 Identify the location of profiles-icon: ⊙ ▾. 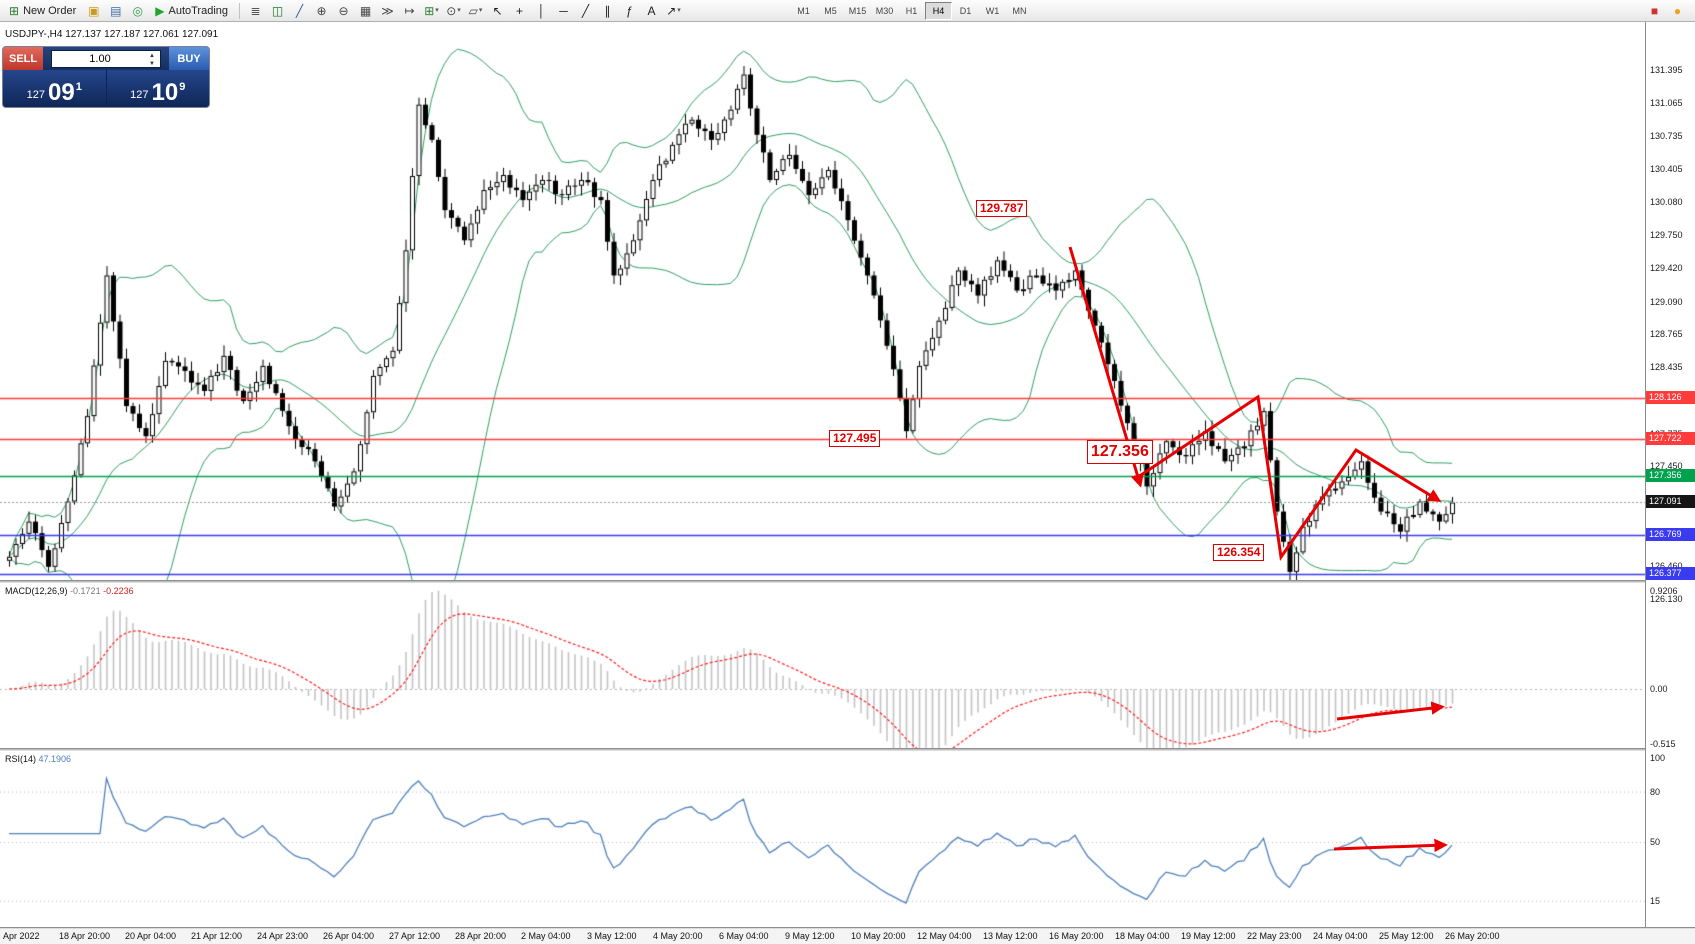
(453, 10).